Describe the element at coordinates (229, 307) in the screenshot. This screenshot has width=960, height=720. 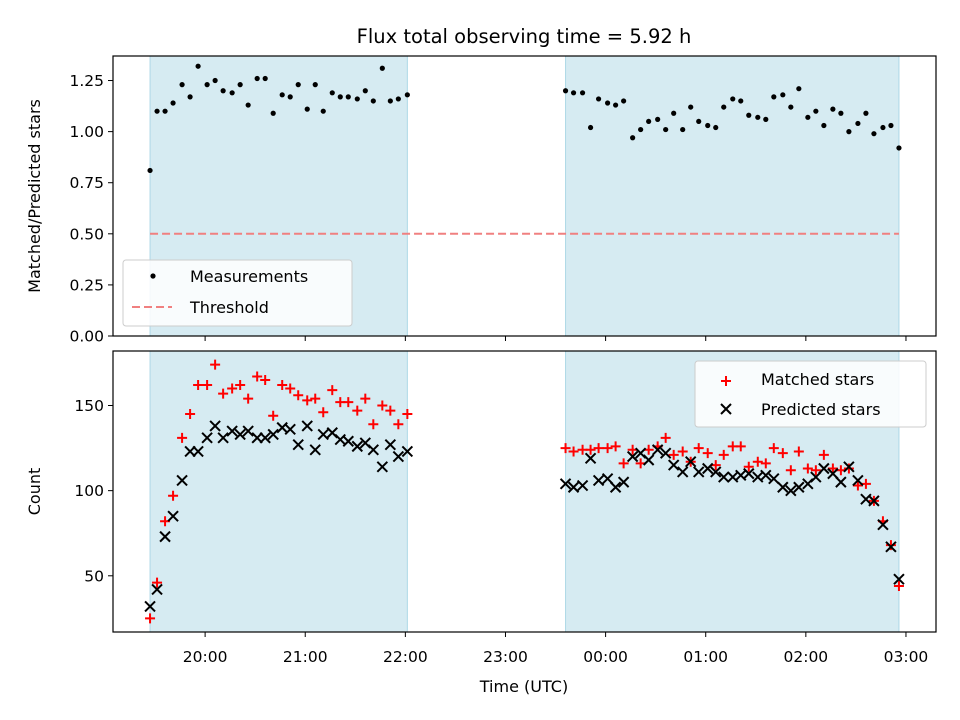
I see `legend-label-threshold: Threshold` at that location.